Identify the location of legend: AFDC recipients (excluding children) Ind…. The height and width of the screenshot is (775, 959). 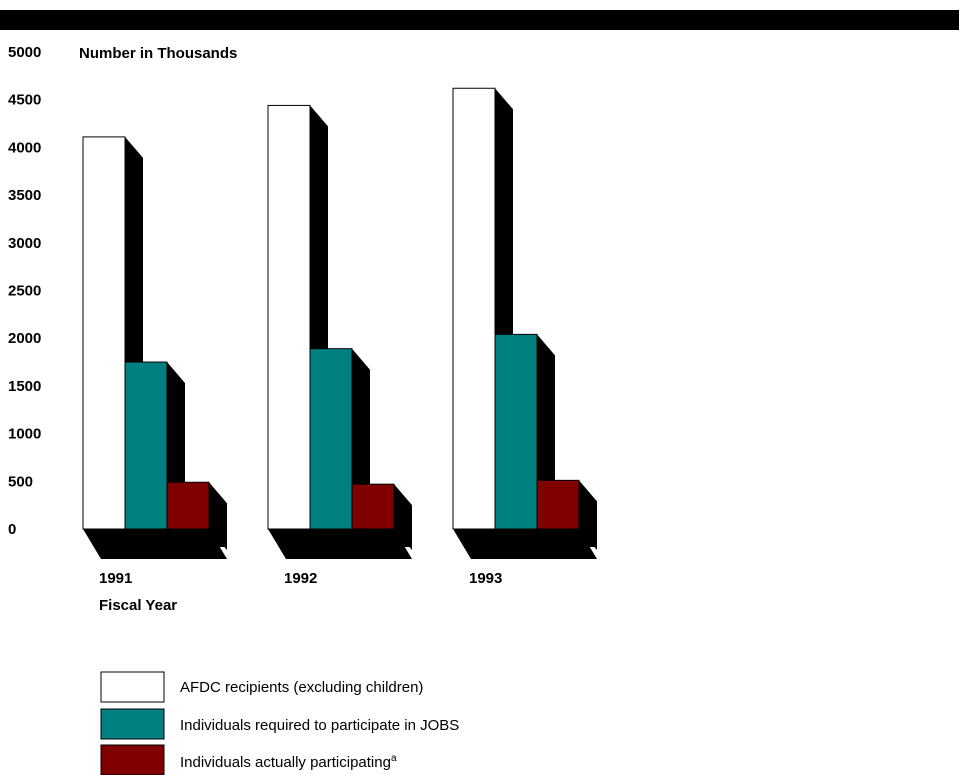
(279, 723).